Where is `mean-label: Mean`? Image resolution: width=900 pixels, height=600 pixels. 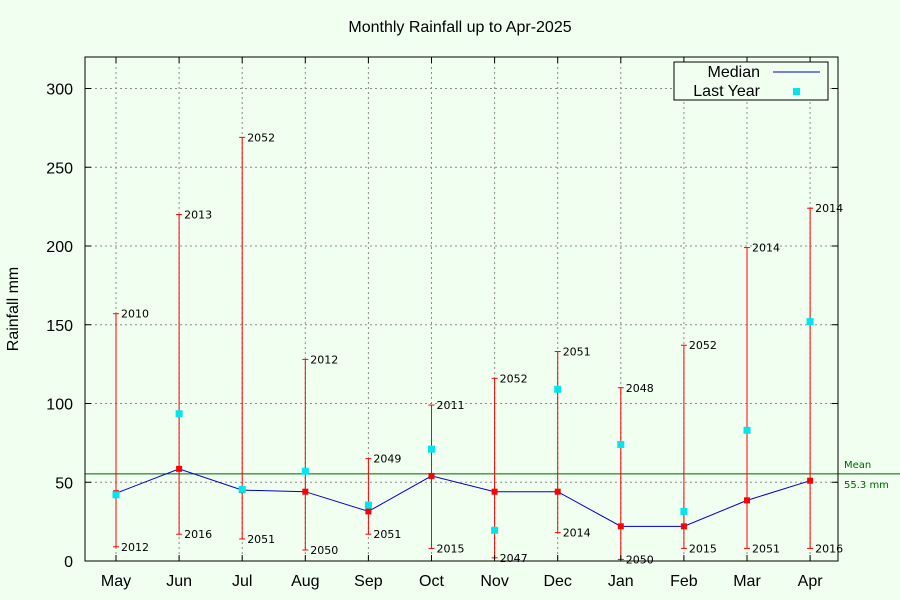
mean-label: Mean is located at coordinates (857, 465).